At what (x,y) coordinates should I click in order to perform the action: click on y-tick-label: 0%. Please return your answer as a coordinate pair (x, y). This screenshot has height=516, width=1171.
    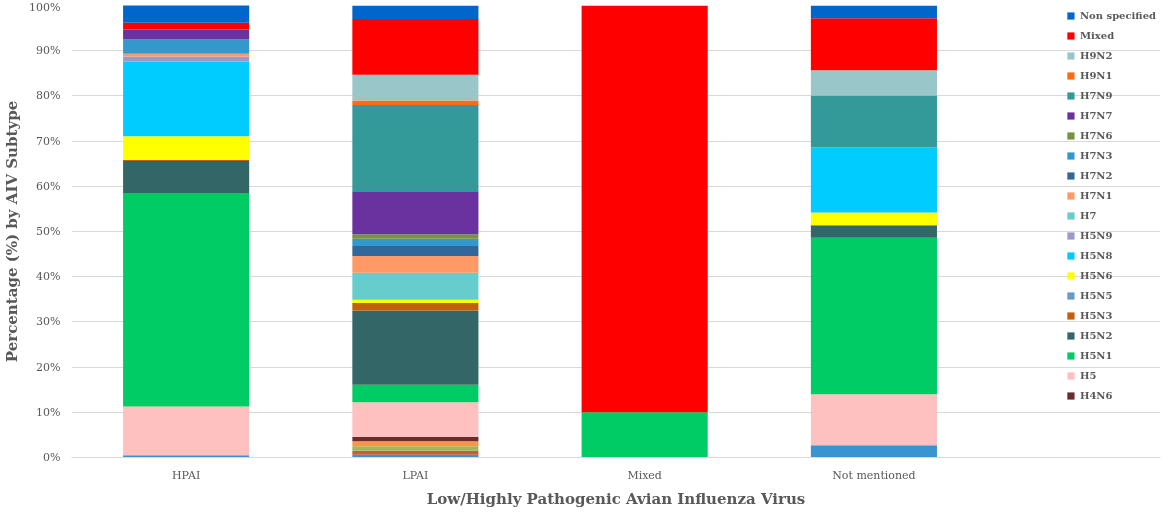
    Looking at the image, I should click on (52, 457).